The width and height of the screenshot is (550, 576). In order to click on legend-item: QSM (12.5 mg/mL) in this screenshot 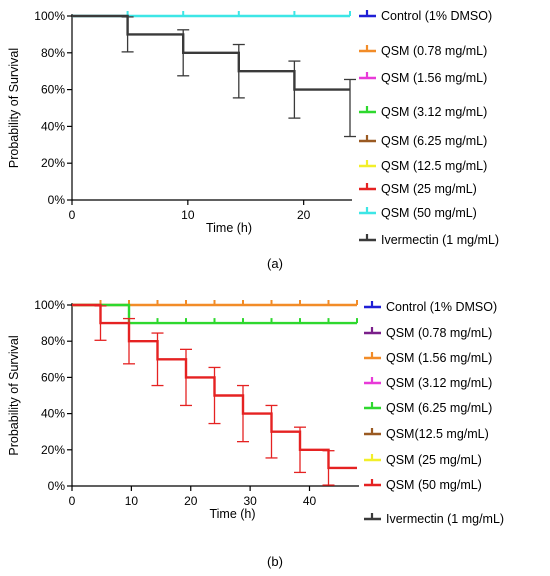, I will do `click(423, 166)`.